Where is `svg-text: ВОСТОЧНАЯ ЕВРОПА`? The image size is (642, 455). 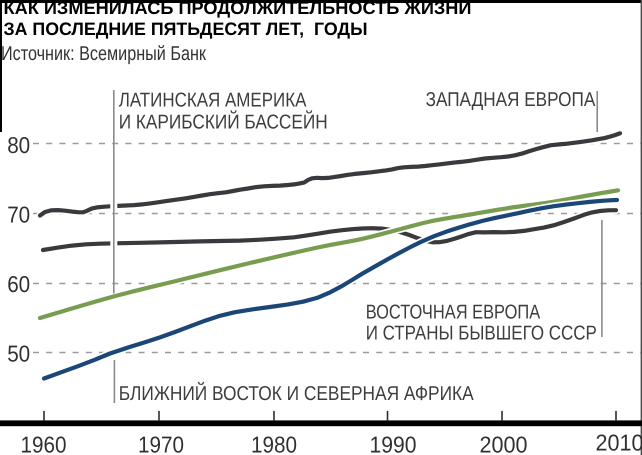 svg-text: ВОСТОЧНАЯ ЕВРОПА is located at coordinates (453, 313).